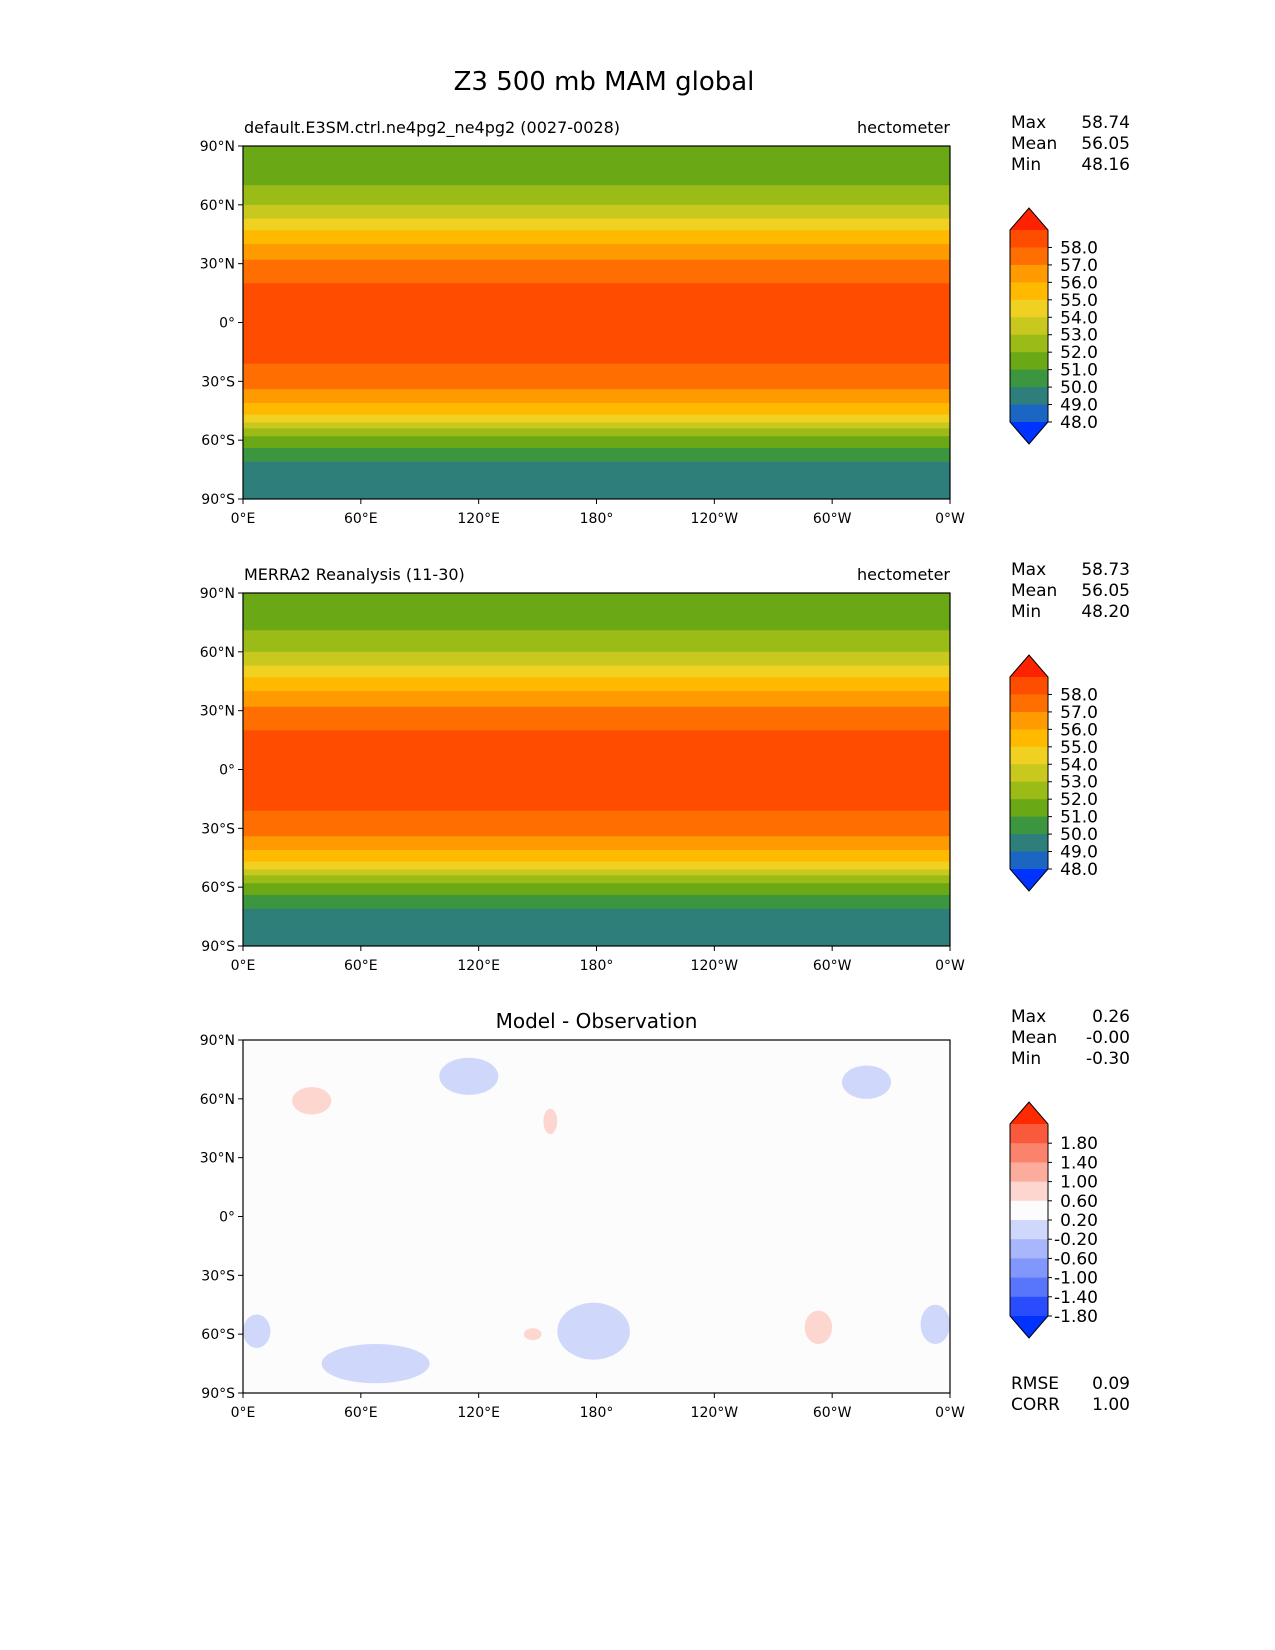 The image size is (1275, 1650). Describe the element at coordinates (832, 966) in the screenshot. I see `x-tick-label: 60°W` at that location.